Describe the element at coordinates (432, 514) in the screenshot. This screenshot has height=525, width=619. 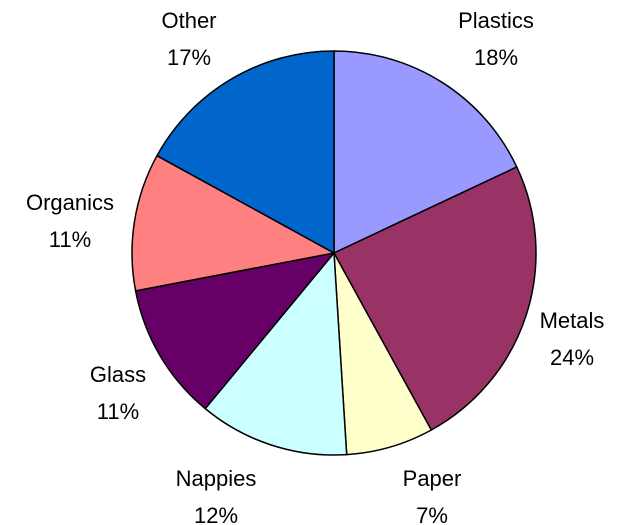
I see `slice-value-paper: 7%` at that location.